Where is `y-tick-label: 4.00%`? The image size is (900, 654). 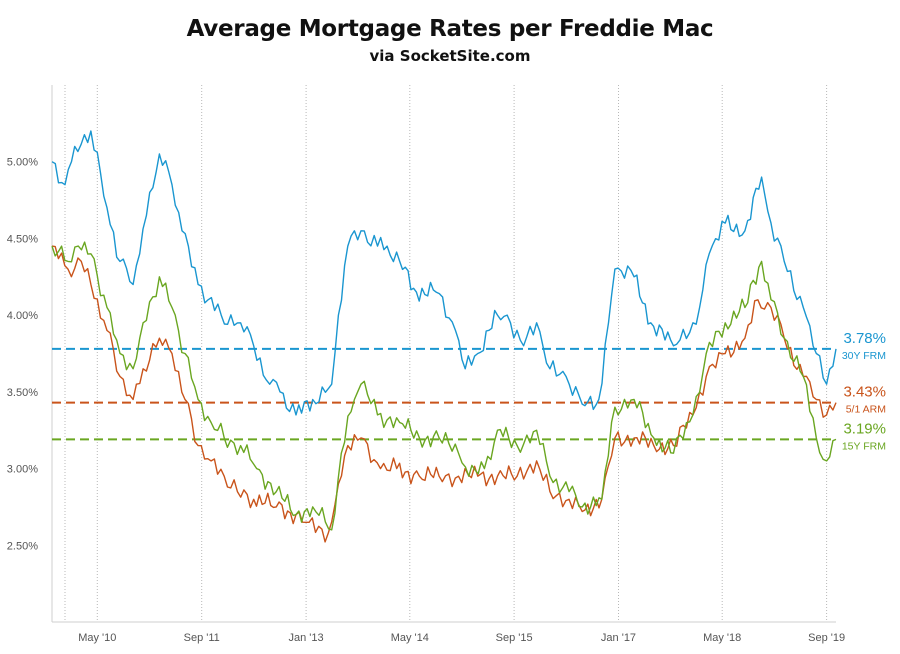 y-tick-label: 4.00% is located at coordinates (22, 316).